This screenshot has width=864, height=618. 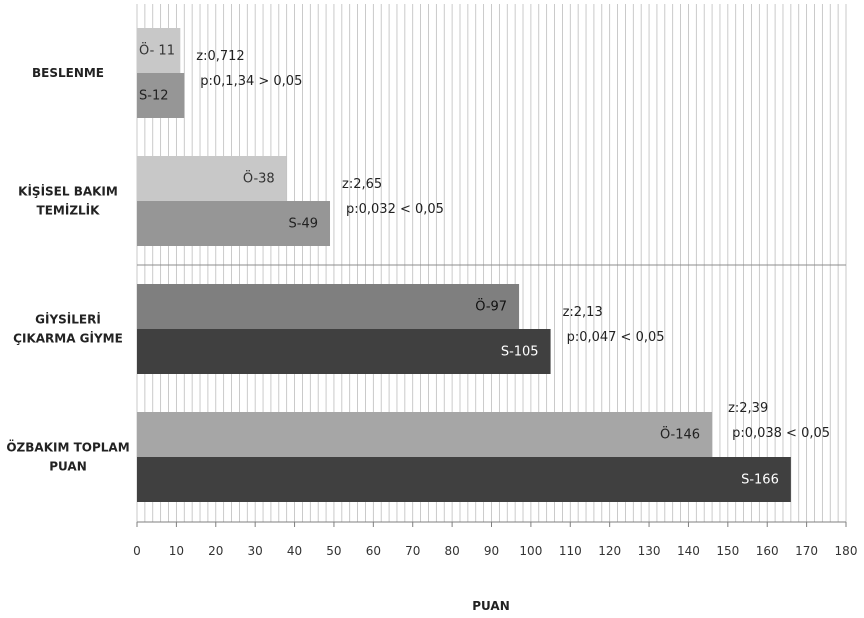 I want to click on category-label: PUAN, so click(x=68, y=467).